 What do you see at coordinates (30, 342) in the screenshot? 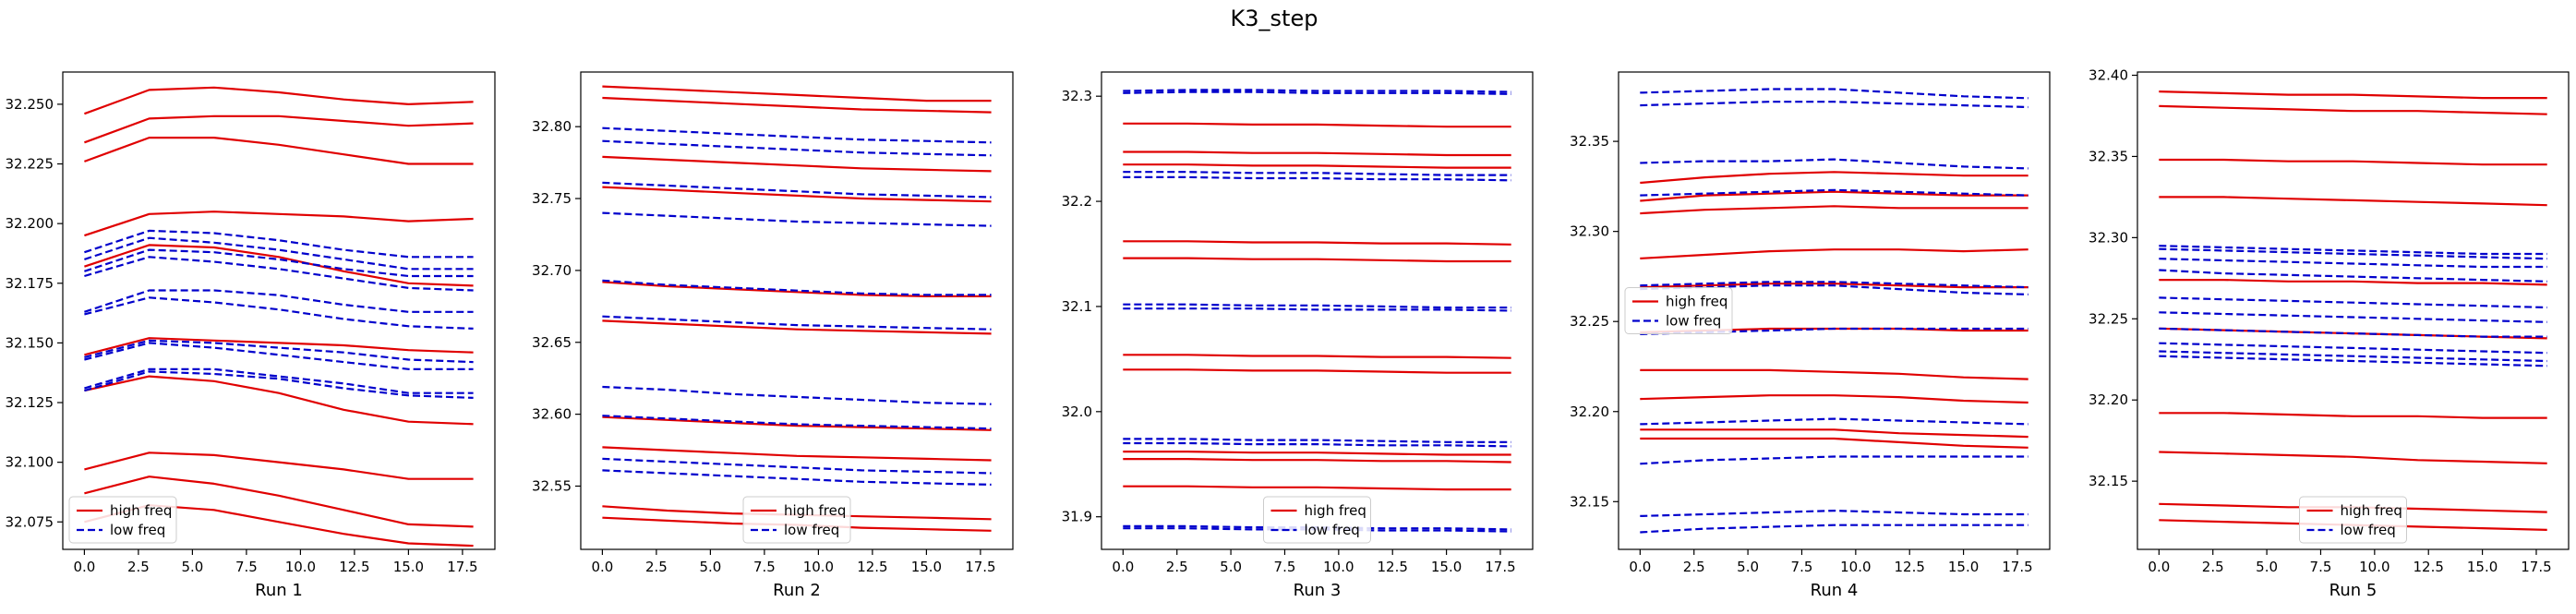
I see `y-tick-label: 32.150` at bounding box center [30, 342].